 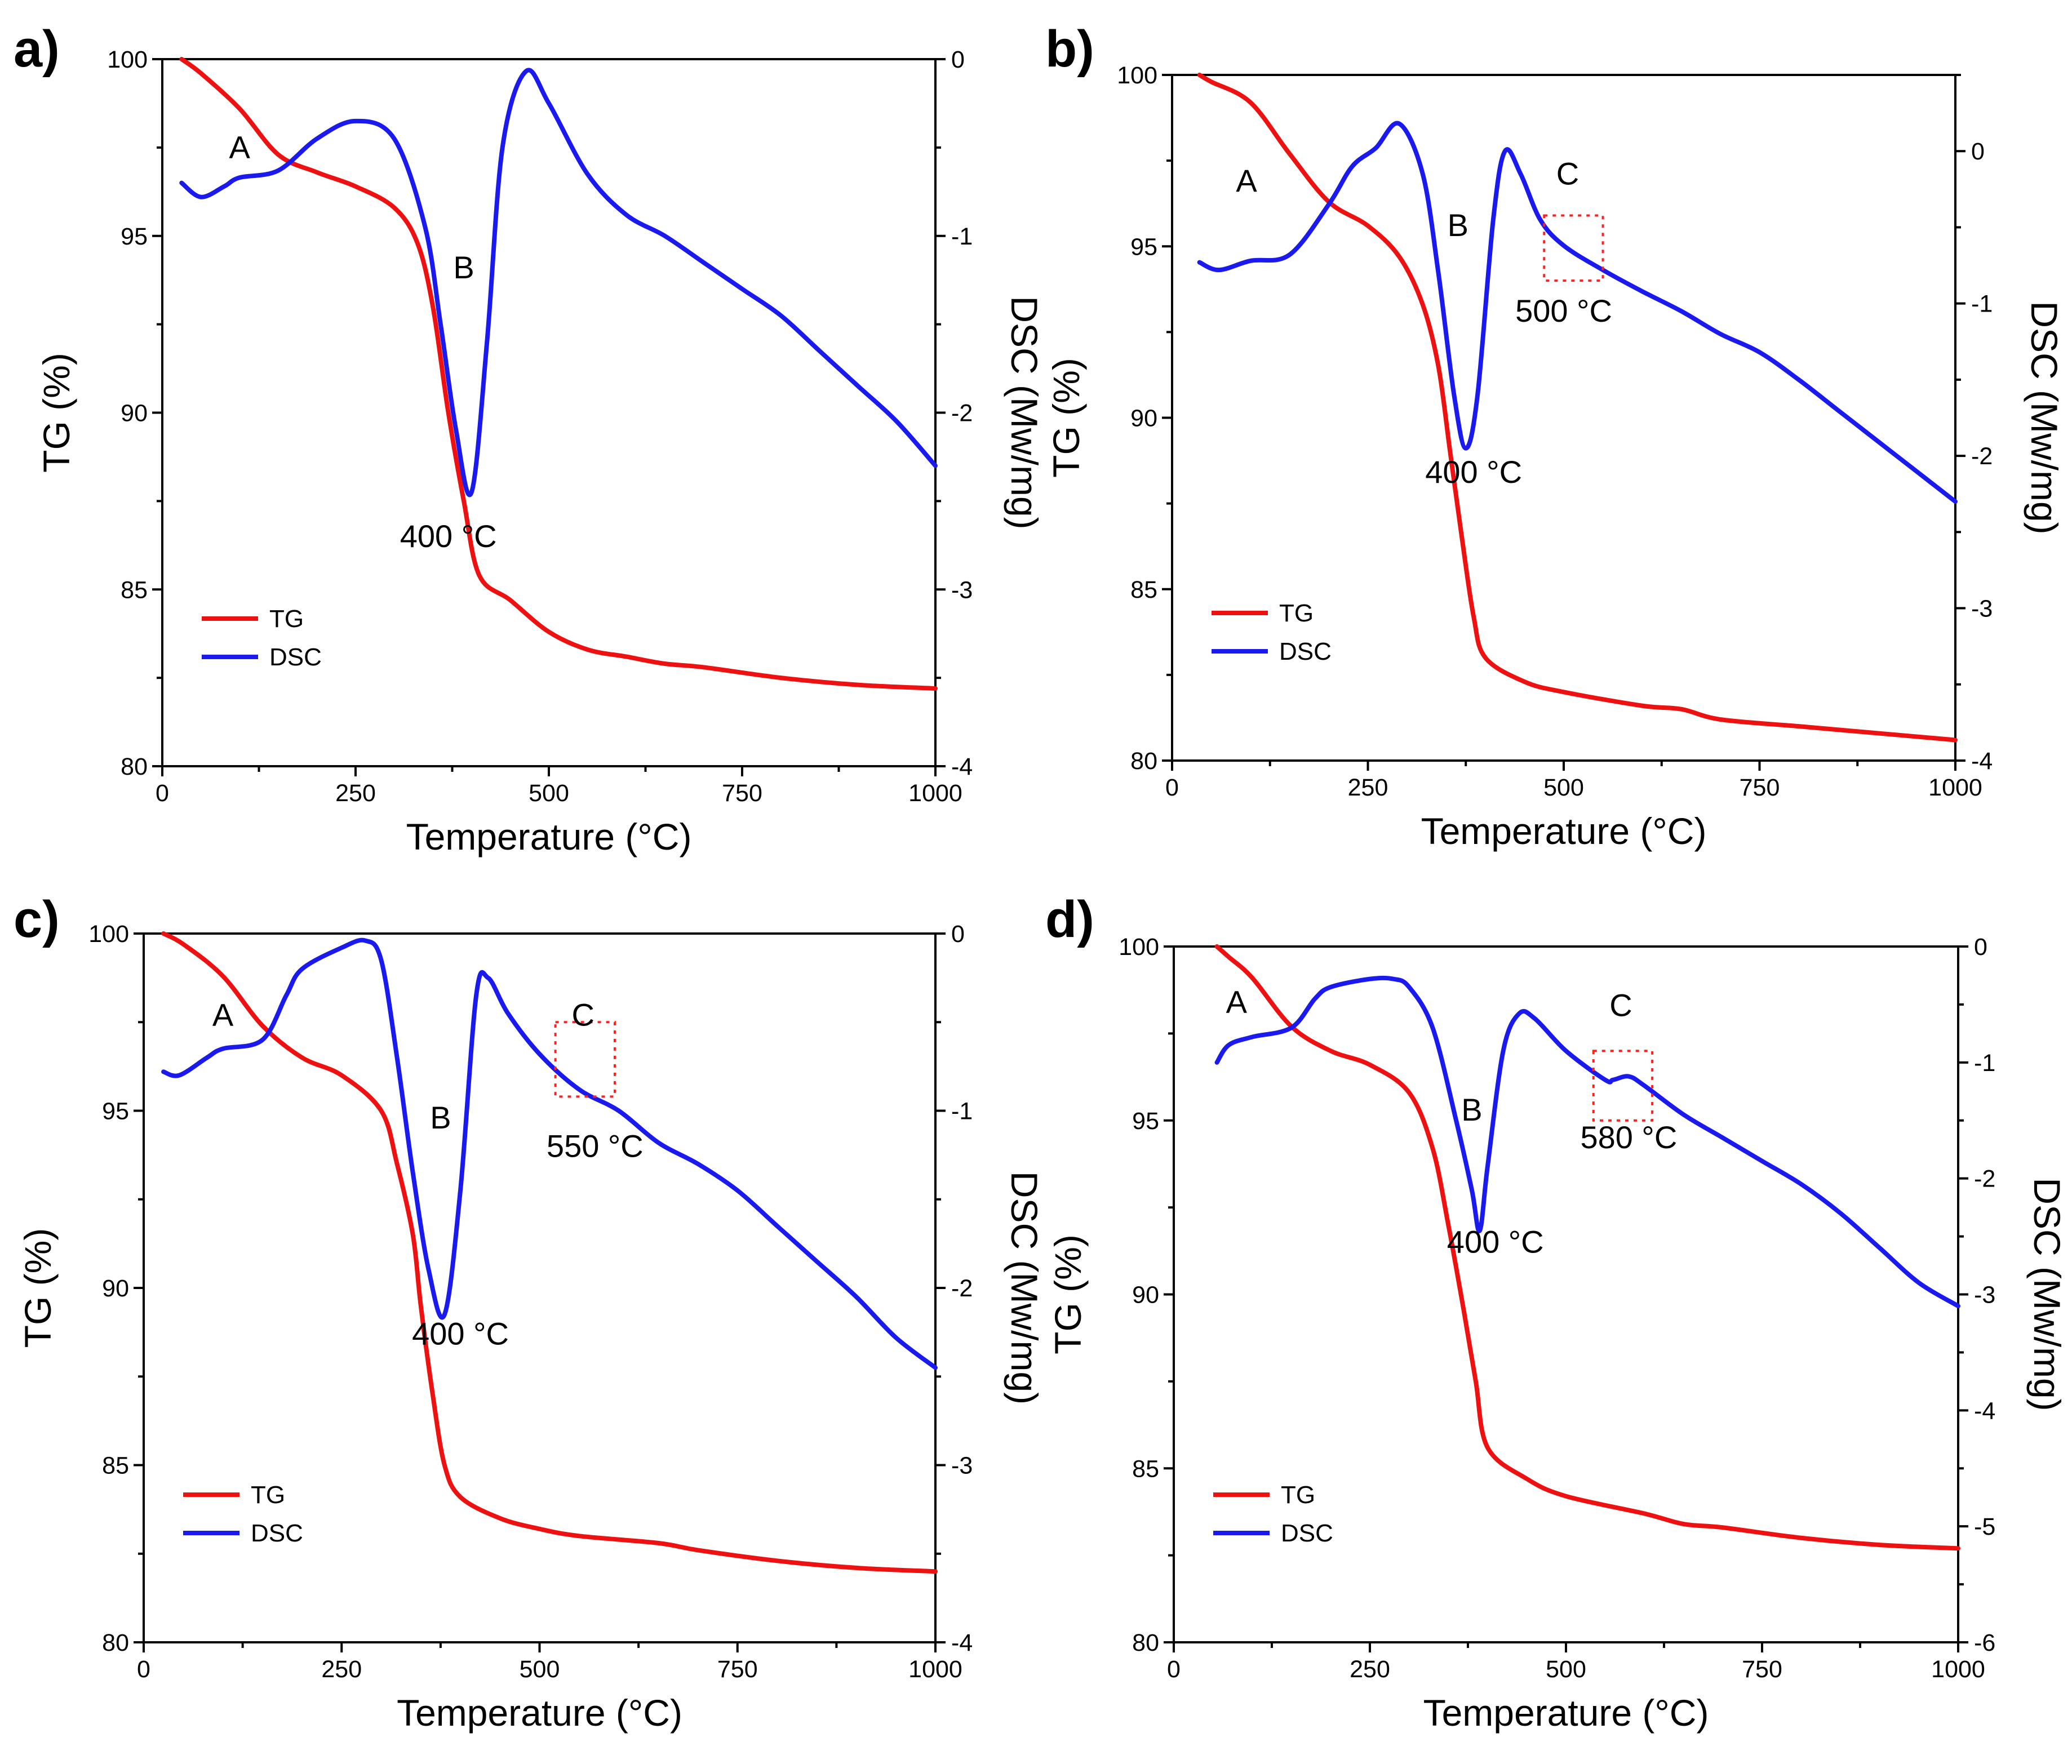 What do you see at coordinates (1069, 919) in the screenshot?
I see `panel-label: d)` at bounding box center [1069, 919].